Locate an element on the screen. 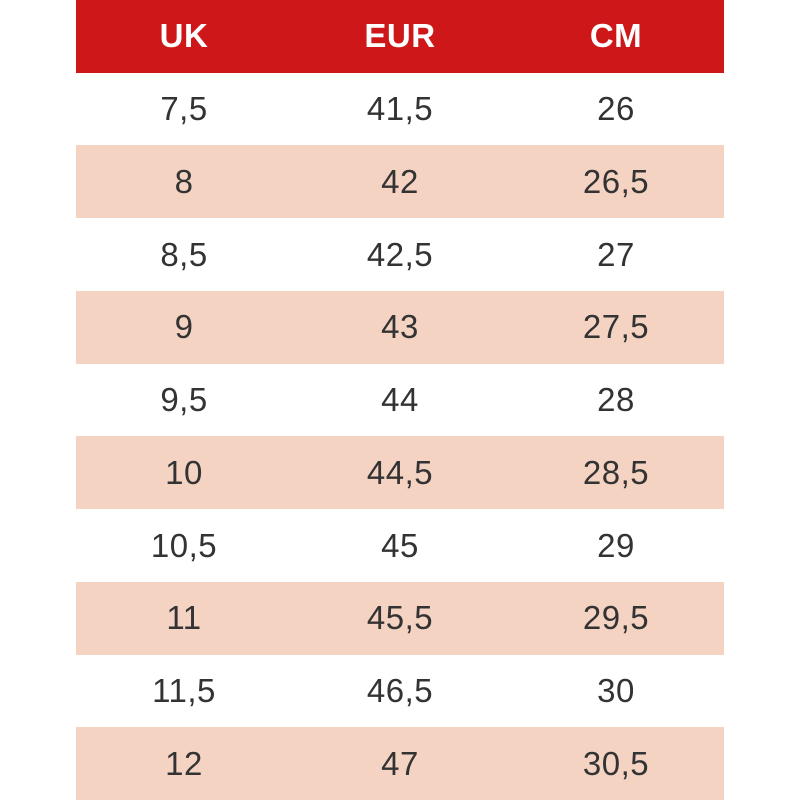 The image size is (800, 800). cell-eur: 42,5 is located at coordinates (400, 254).